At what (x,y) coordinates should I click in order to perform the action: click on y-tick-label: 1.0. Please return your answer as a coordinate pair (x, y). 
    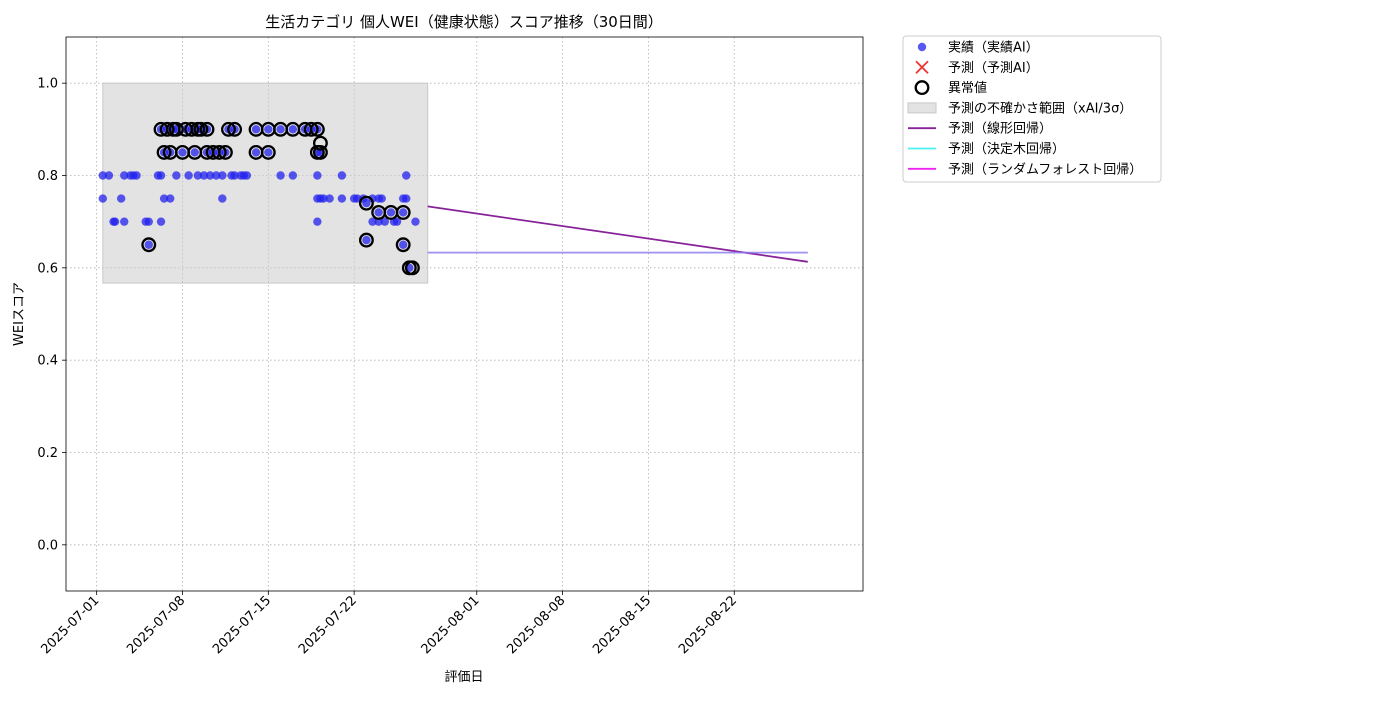
    Looking at the image, I should click on (47, 84).